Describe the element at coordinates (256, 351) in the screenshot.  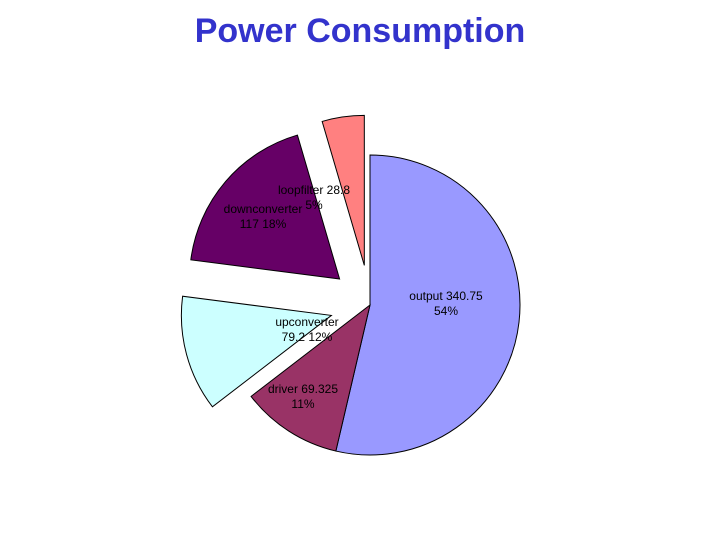
I see `pie-slice-upconverter` at that location.